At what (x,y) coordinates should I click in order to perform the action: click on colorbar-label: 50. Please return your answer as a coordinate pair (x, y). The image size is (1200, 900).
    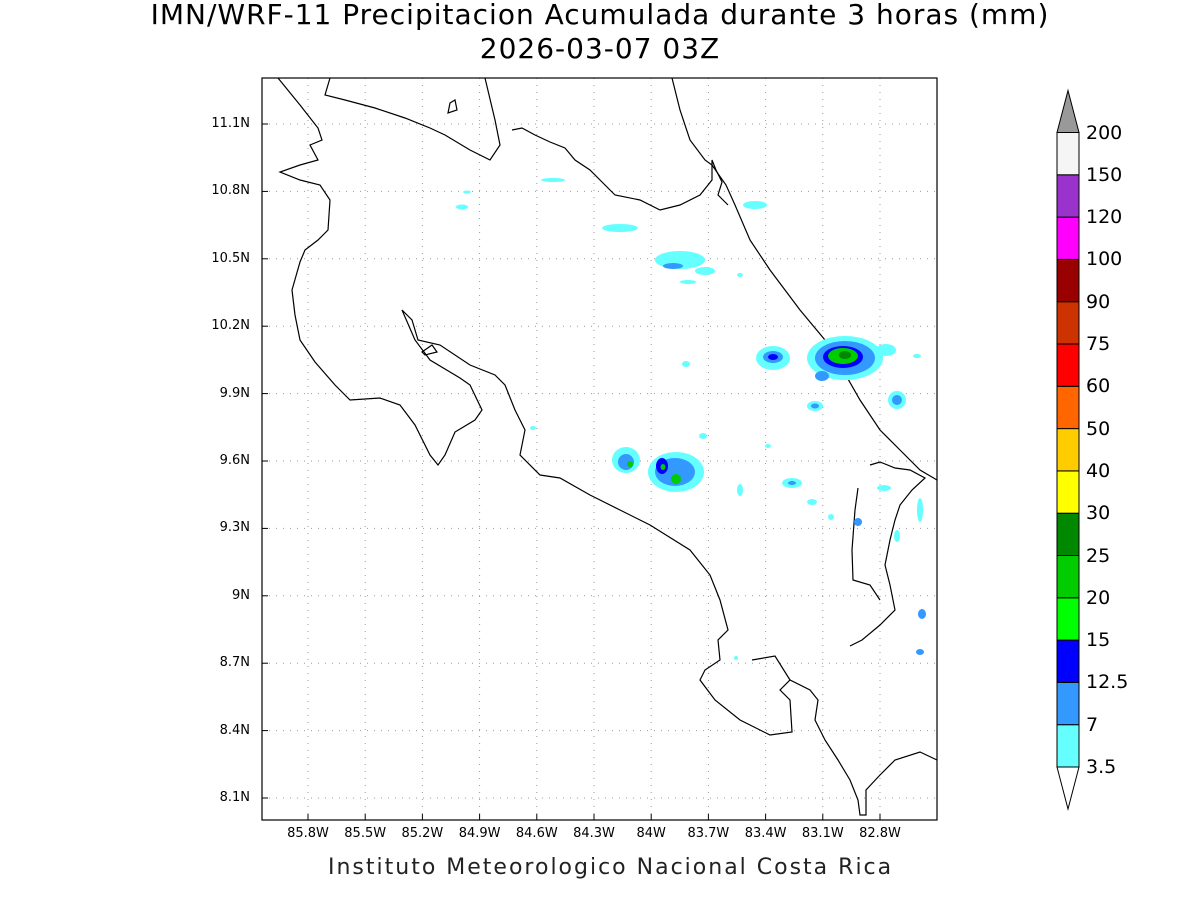
    Looking at the image, I should click on (1098, 428).